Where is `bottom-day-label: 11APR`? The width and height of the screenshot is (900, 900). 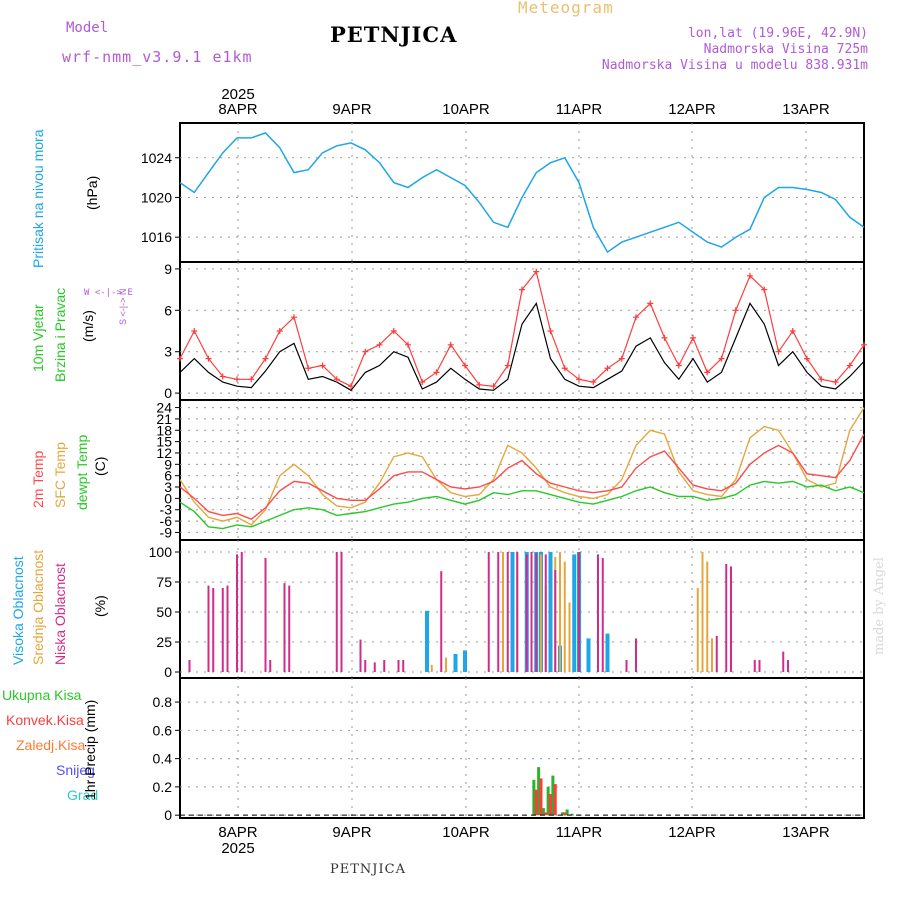
bottom-day-label: 11APR is located at coordinates (579, 832).